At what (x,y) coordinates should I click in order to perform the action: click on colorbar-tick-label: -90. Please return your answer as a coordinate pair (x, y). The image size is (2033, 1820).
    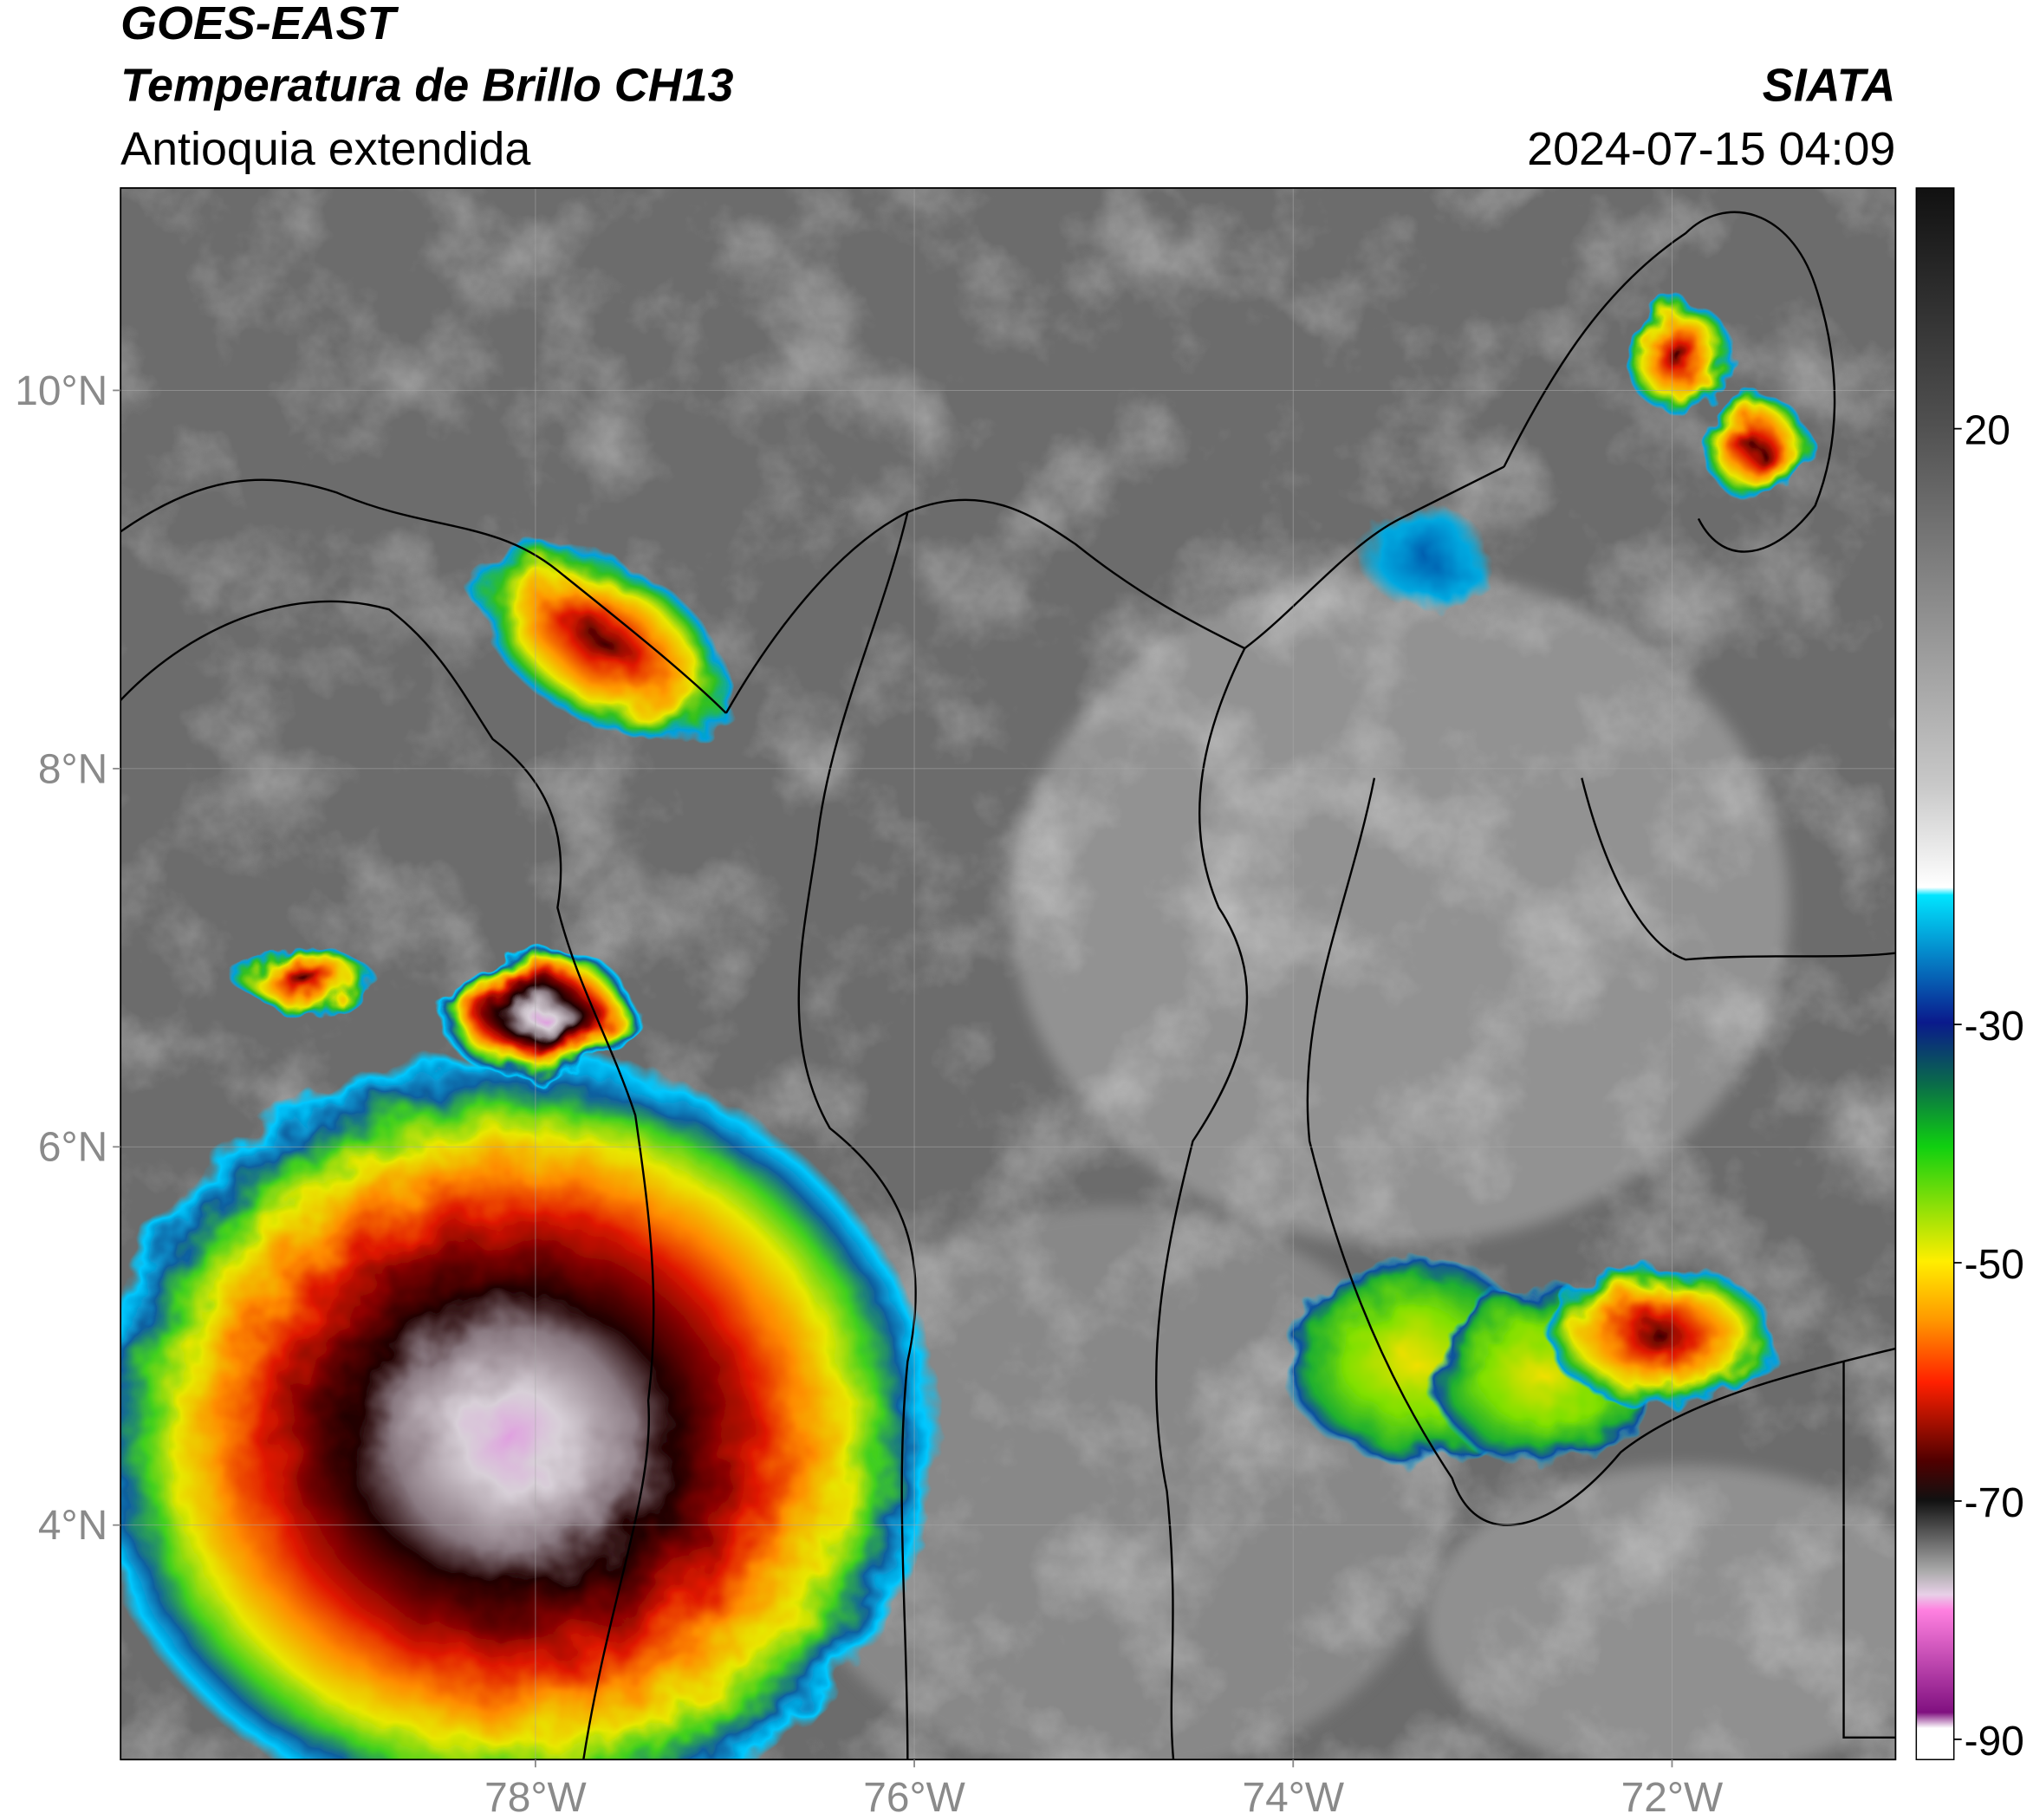
    Looking at the image, I should click on (1994, 1742).